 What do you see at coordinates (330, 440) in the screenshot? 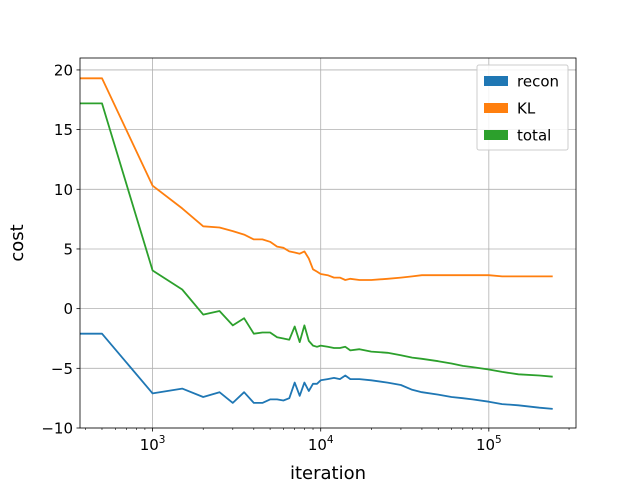
I see `x-tick-label-exponent: 4` at bounding box center [330, 440].